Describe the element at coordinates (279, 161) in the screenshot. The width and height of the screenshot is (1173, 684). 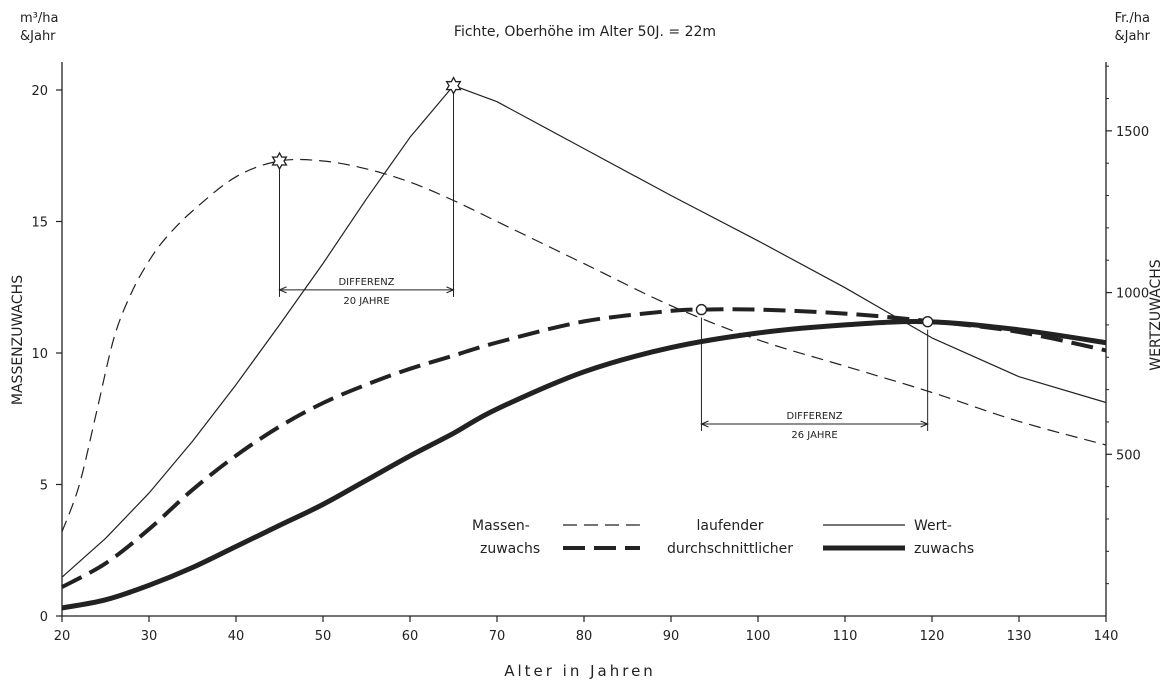
I see `max-marker-star` at that location.